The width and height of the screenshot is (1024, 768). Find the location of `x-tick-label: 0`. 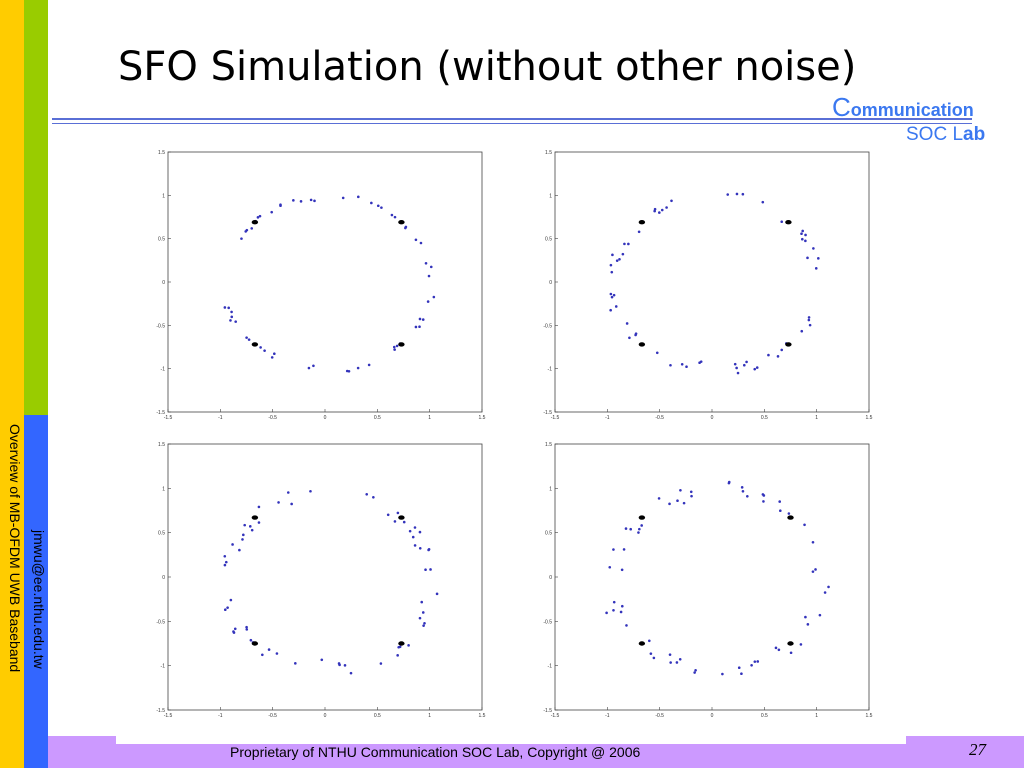

x-tick-label: 0 is located at coordinates (325, 418).